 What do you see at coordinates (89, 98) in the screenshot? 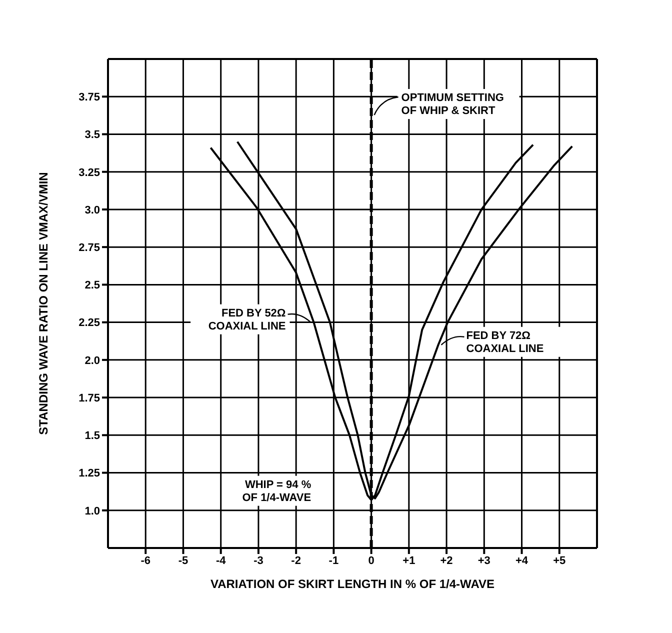
I see `y-tick-label: 3.75` at bounding box center [89, 98].